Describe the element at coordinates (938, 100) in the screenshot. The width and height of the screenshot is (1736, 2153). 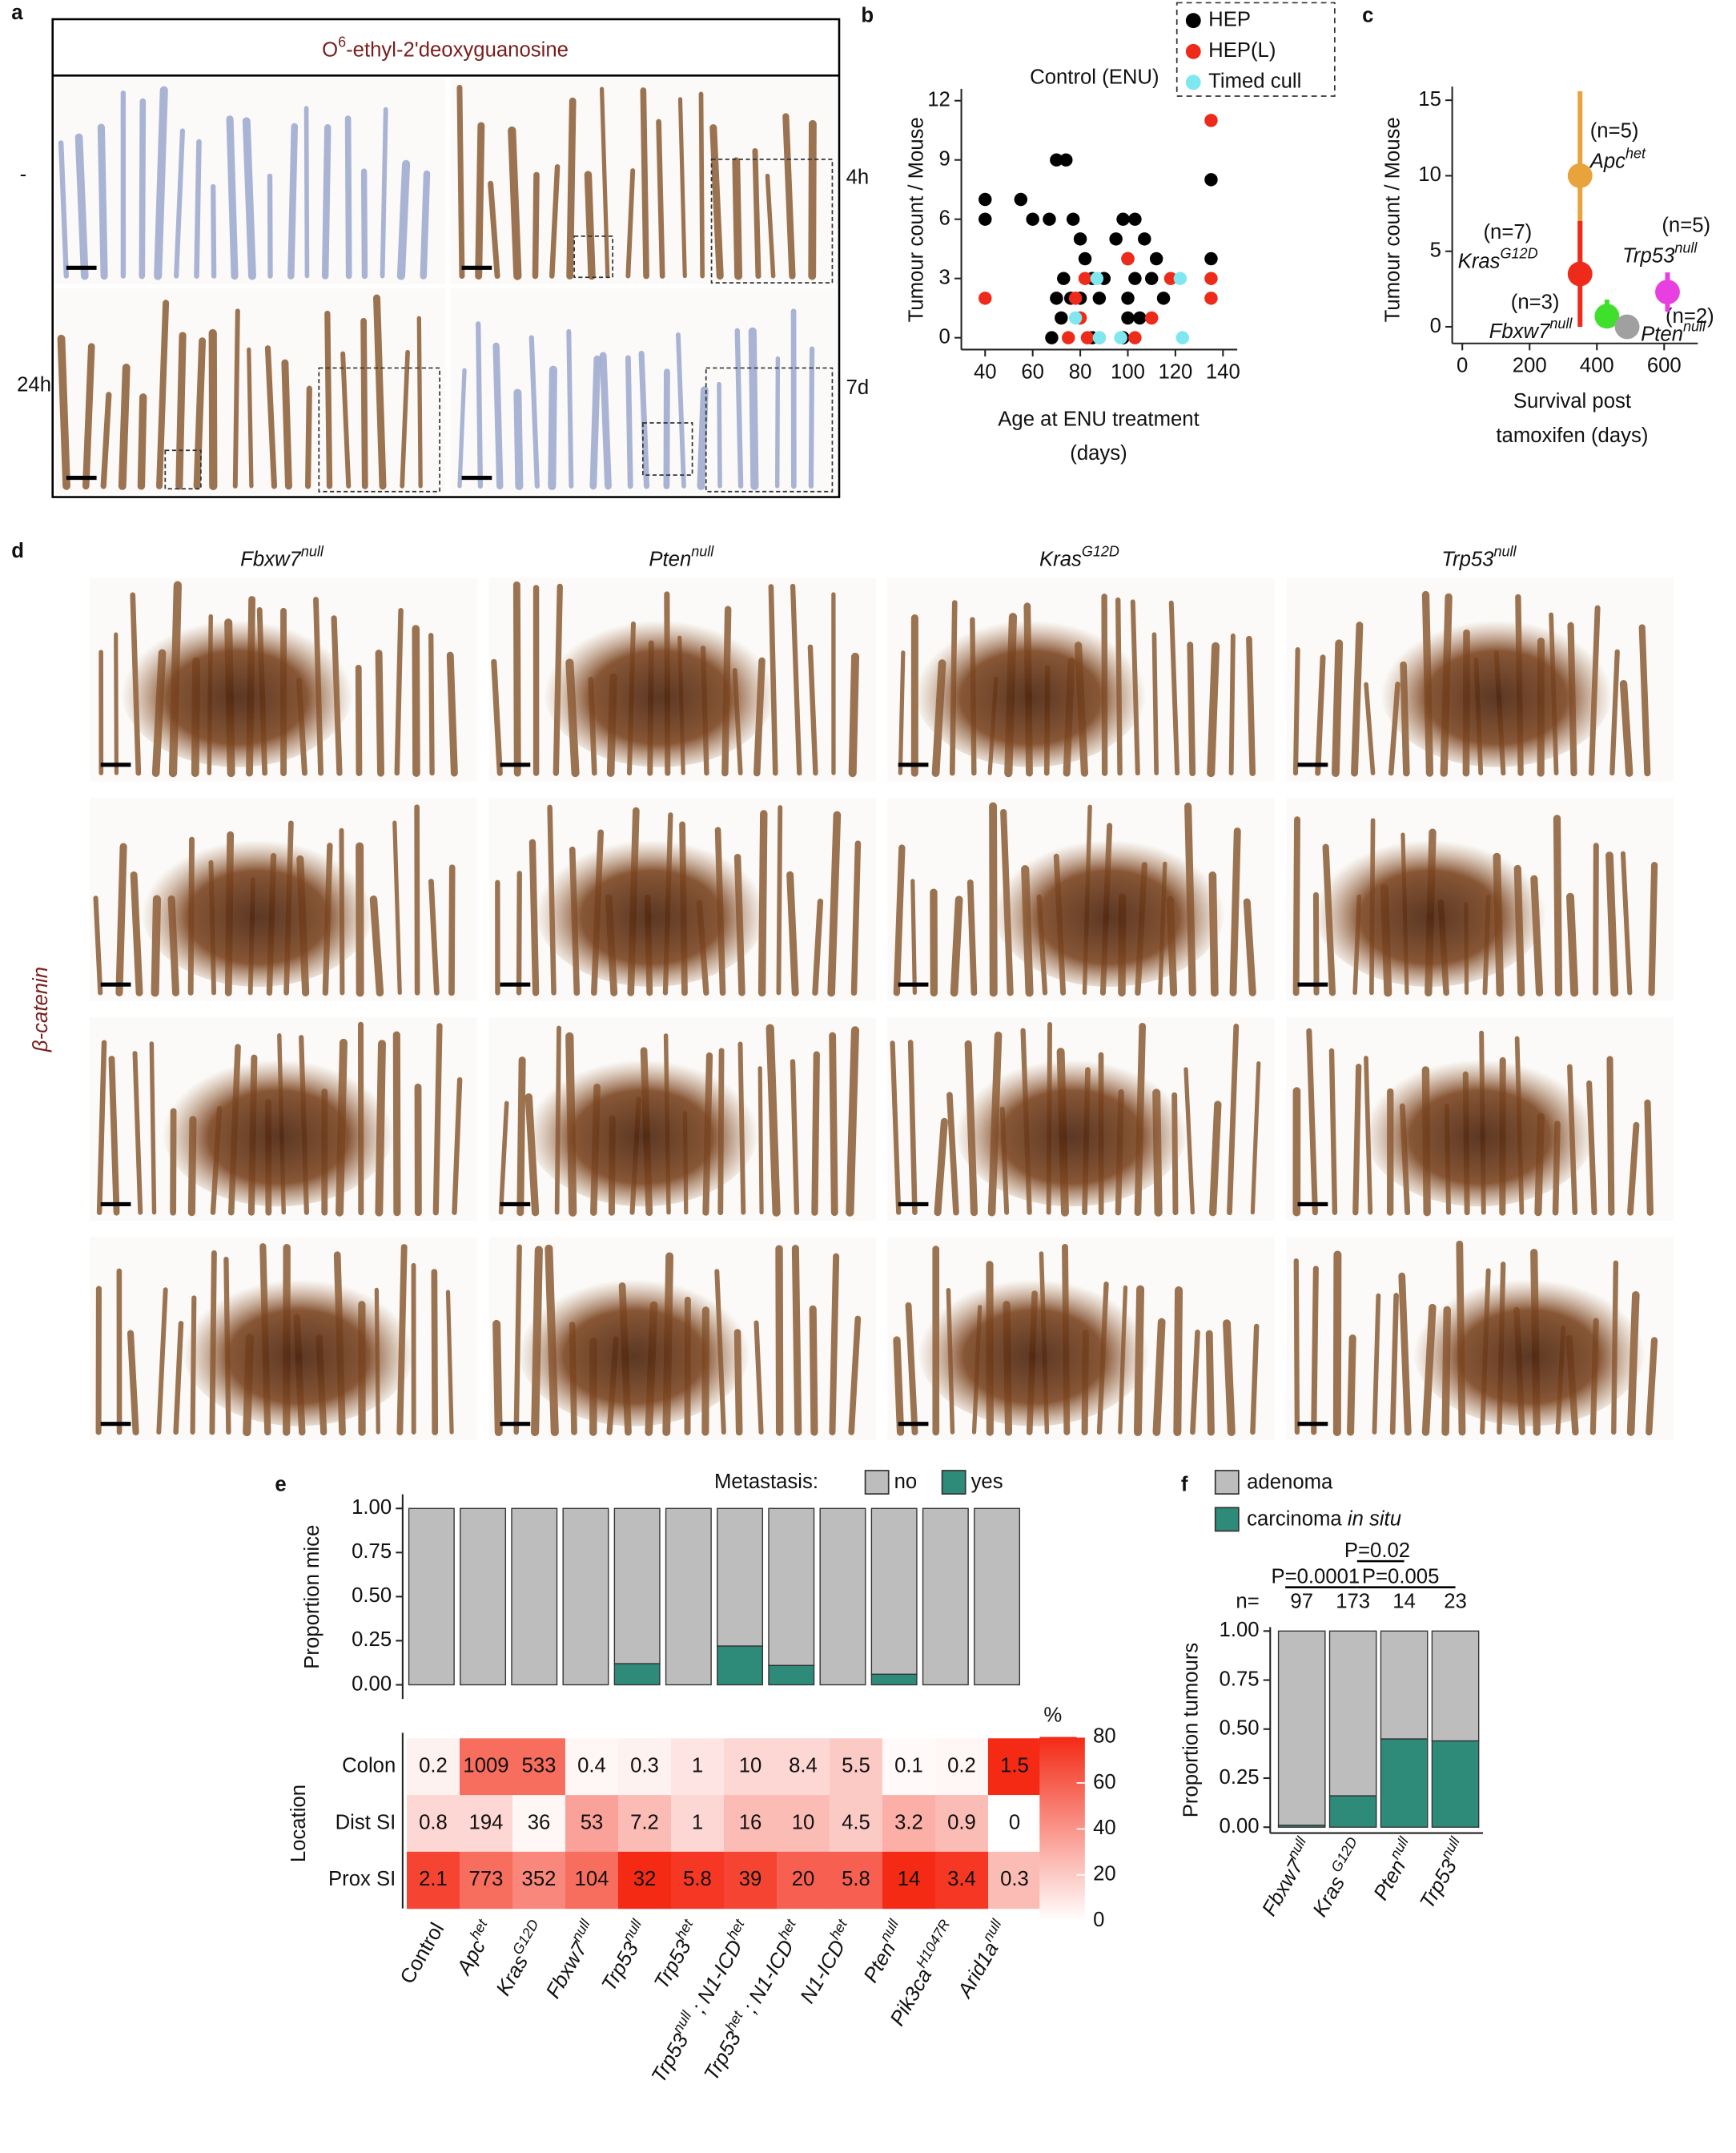
I see `y-tick-label: 12` at that location.